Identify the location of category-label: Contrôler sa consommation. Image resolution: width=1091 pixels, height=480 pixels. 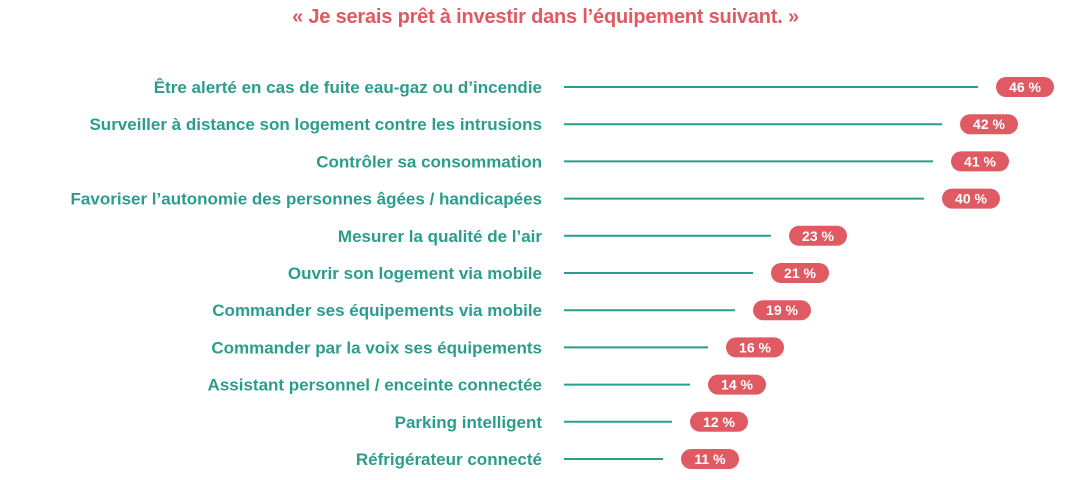
(429, 161).